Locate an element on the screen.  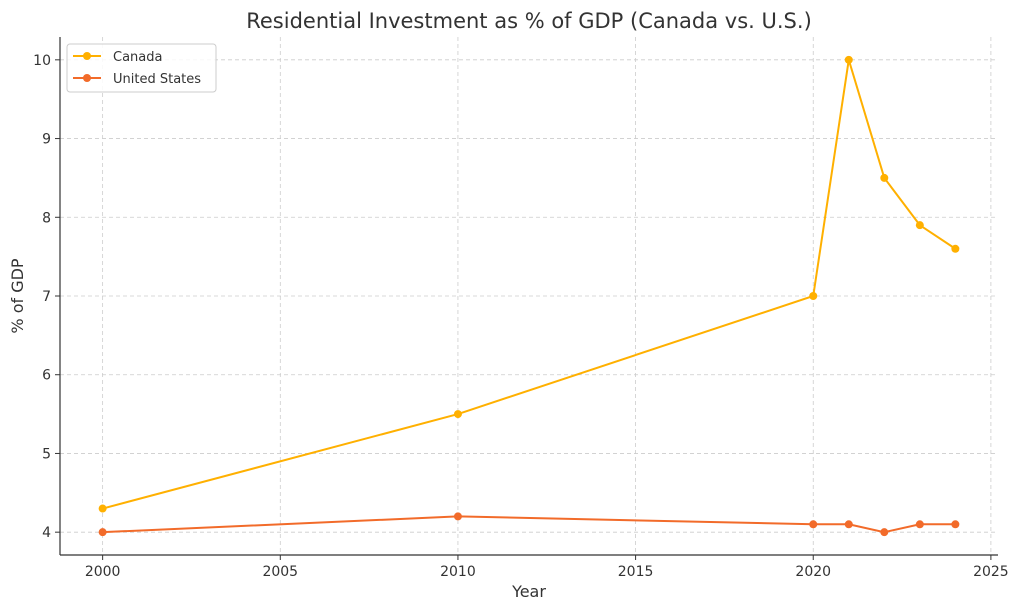
y-tick-label: 9 is located at coordinates (46, 140).